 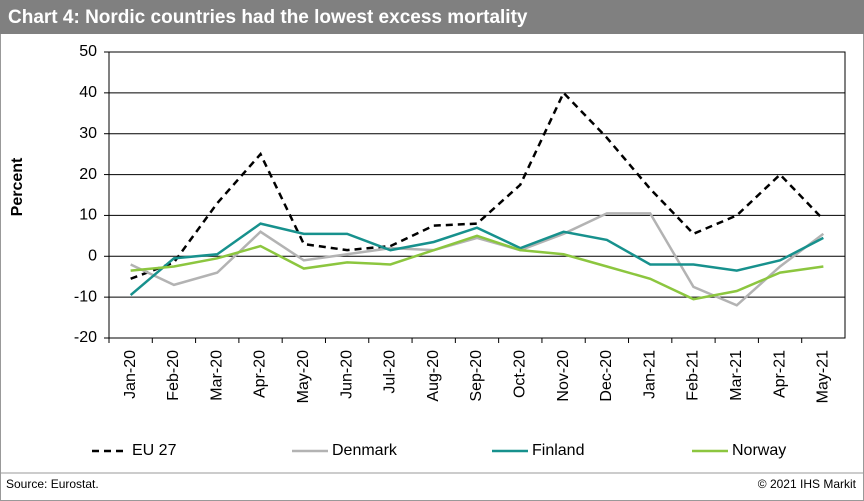 I want to click on title-bar, so click(x=432, y=17).